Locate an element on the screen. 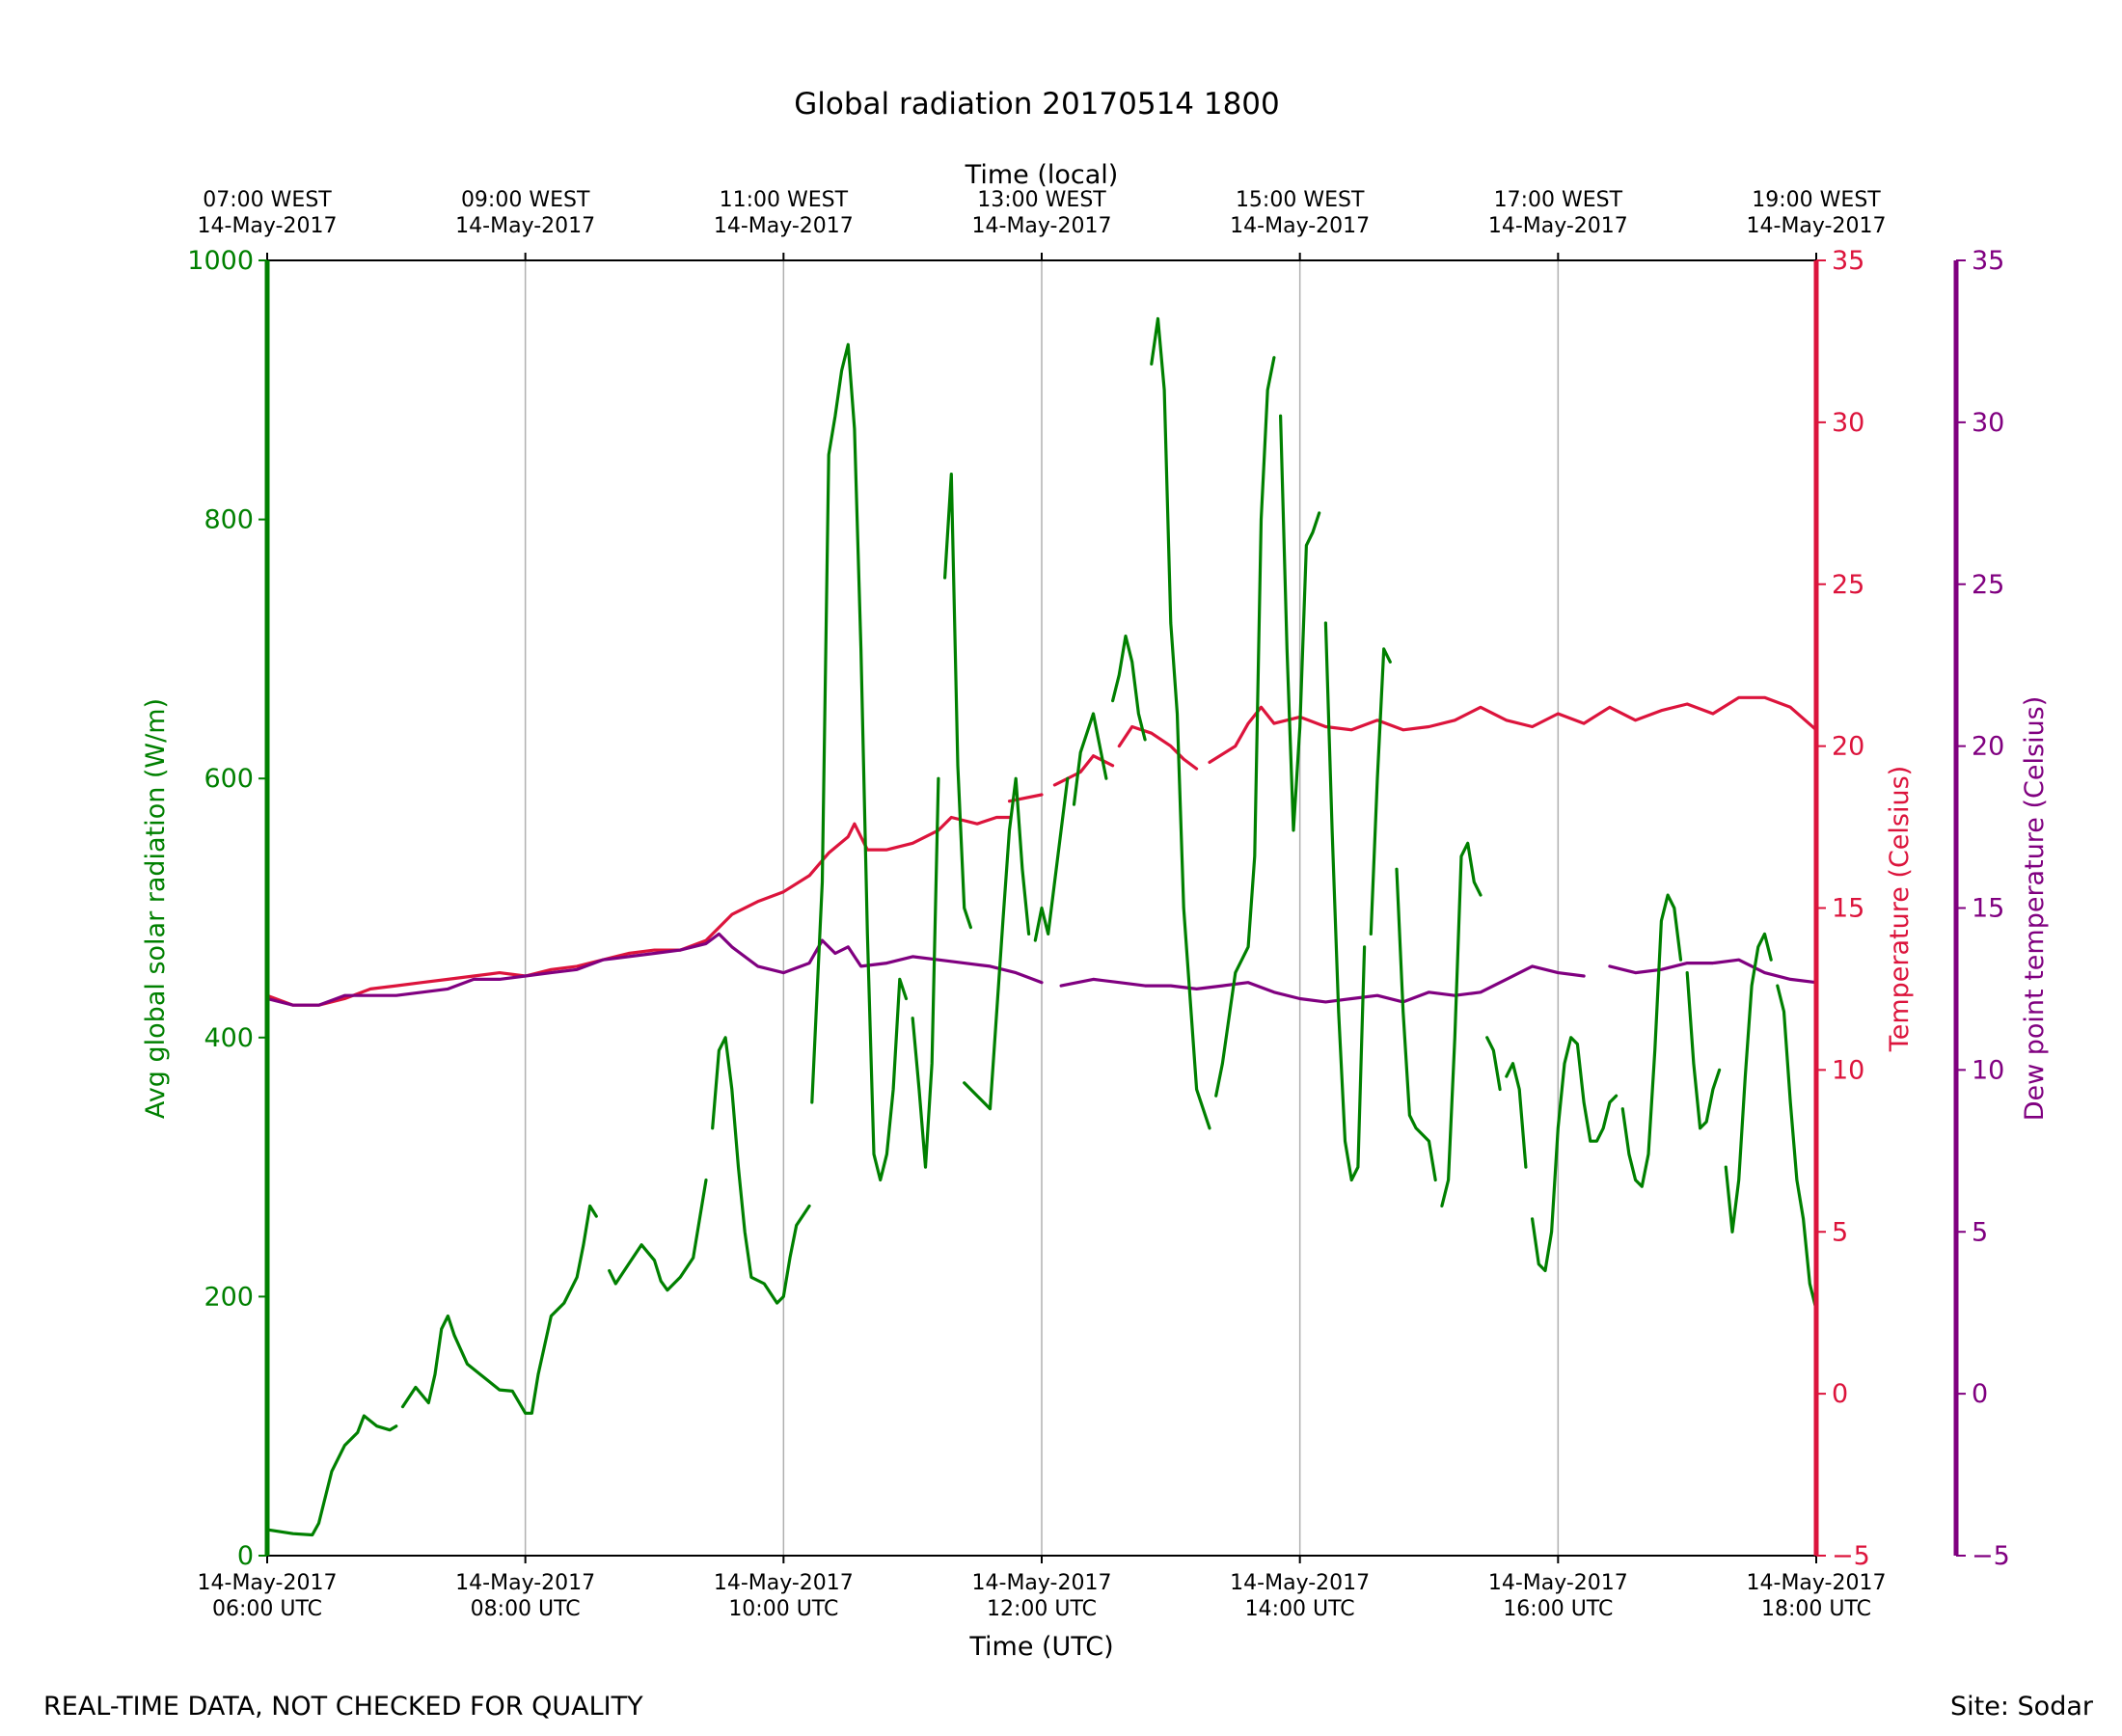 This screenshot has height=1736, width=2122. x-top-tick-label-time: 13:00 WEST is located at coordinates (1041, 200).